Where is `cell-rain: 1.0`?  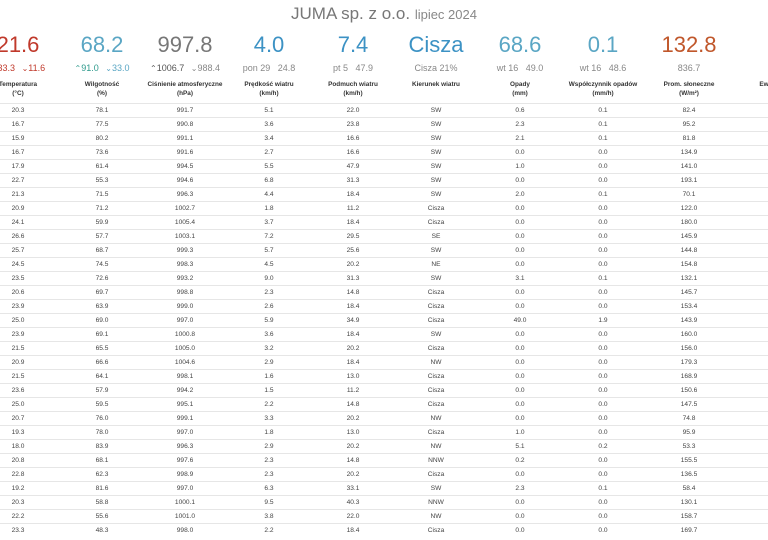
cell-rain: 1.0 is located at coordinates (520, 166).